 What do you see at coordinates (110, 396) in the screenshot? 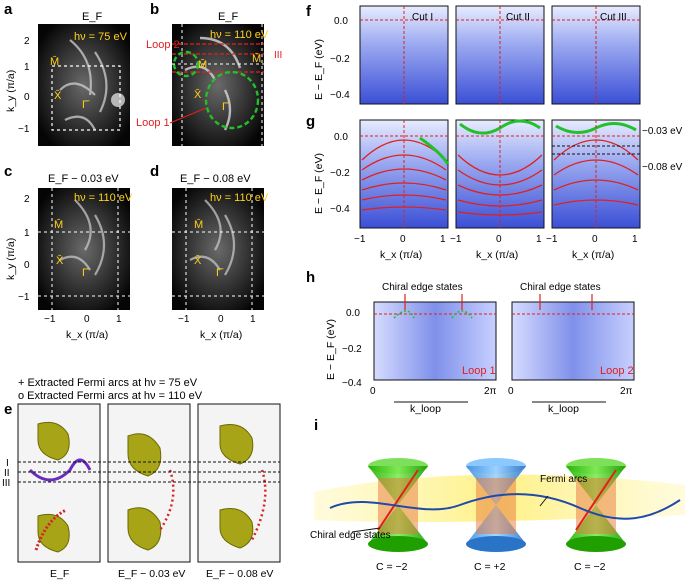
I see `legend-circle: o Extracted Fermi arcs at hν = 110 eV` at bounding box center [110, 396].